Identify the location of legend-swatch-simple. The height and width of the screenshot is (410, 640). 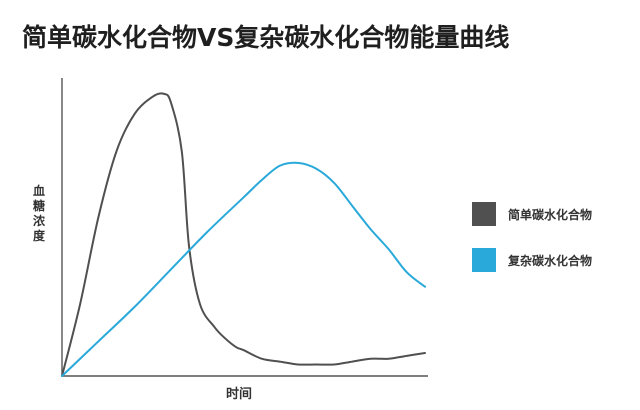
(484, 214).